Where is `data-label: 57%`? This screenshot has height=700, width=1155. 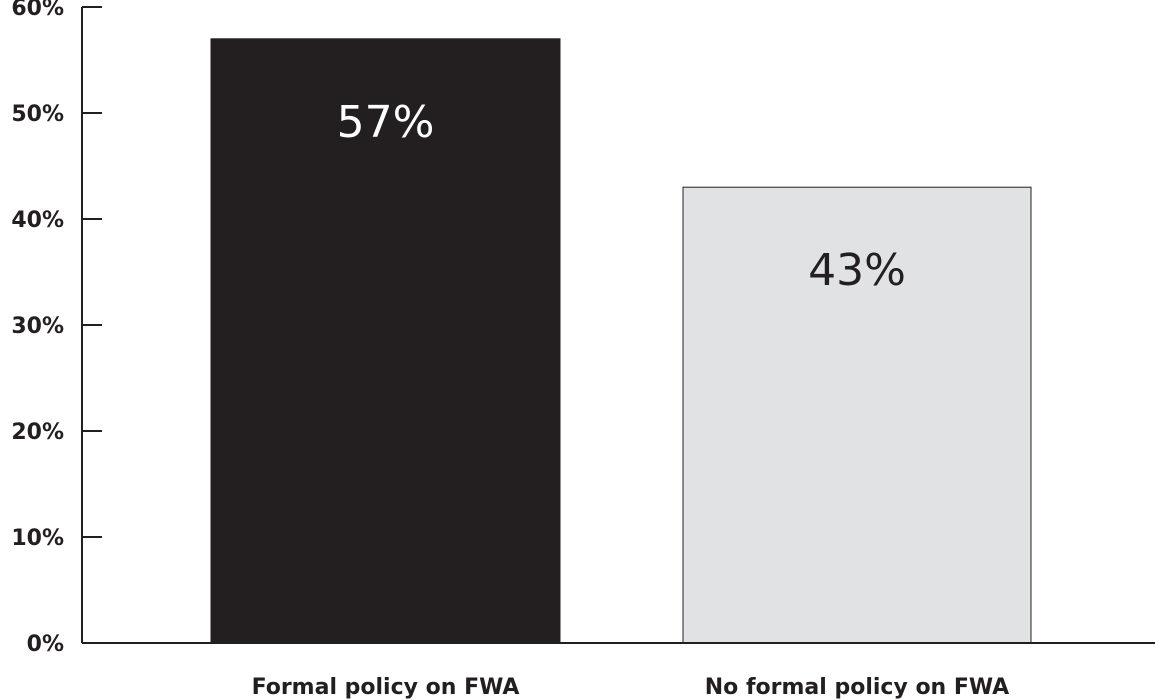
data-label: 57% is located at coordinates (386, 122).